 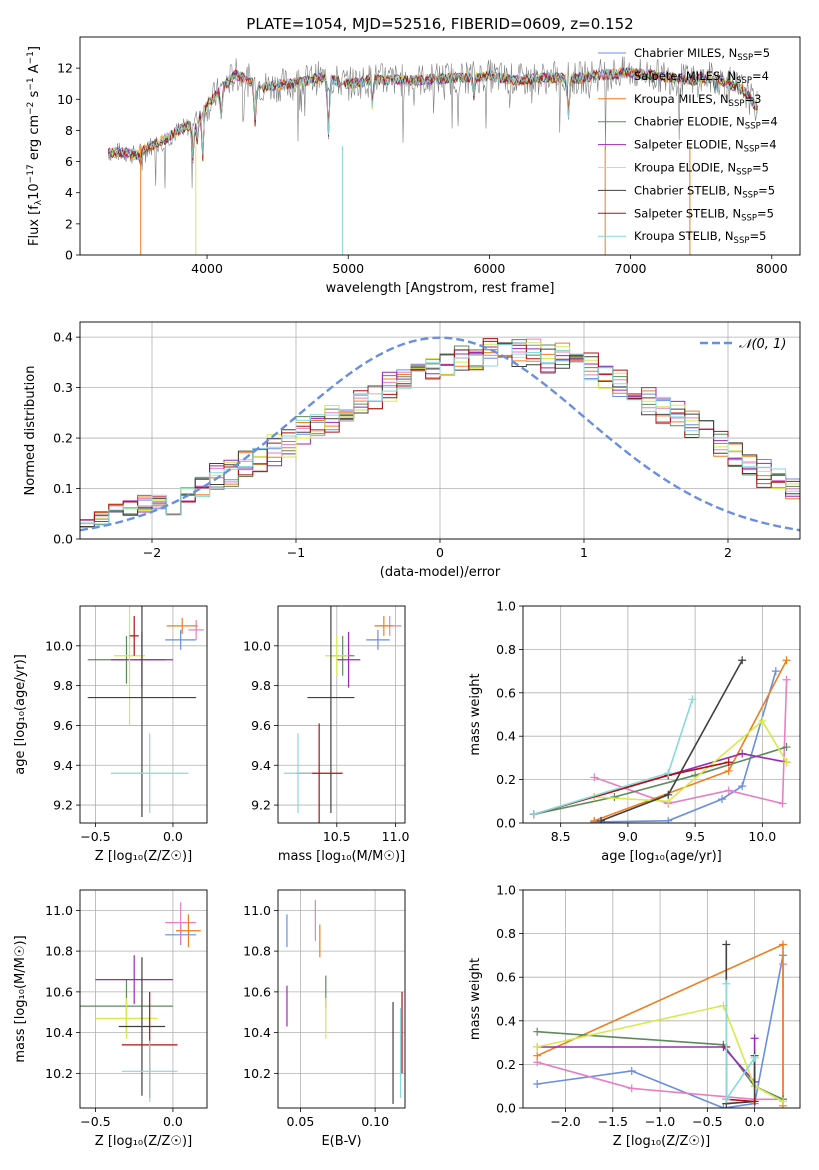 I want to click on y-tick-label: 10.0, so click(x=257, y=645).